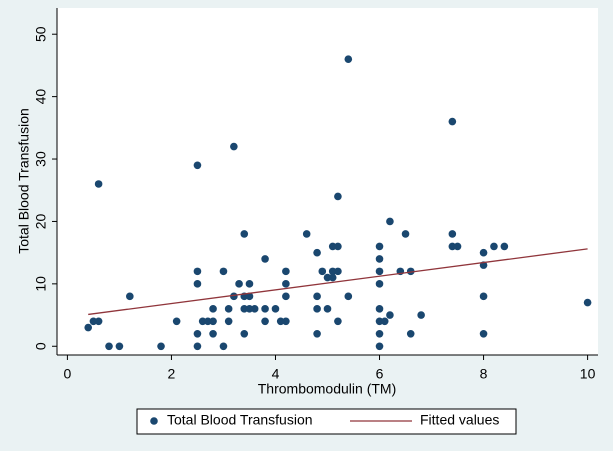 The height and width of the screenshot is (451, 613). What do you see at coordinates (588, 374) in the screenshot?
I see `x-tick-label: 10` at bounding box center [588, 374].